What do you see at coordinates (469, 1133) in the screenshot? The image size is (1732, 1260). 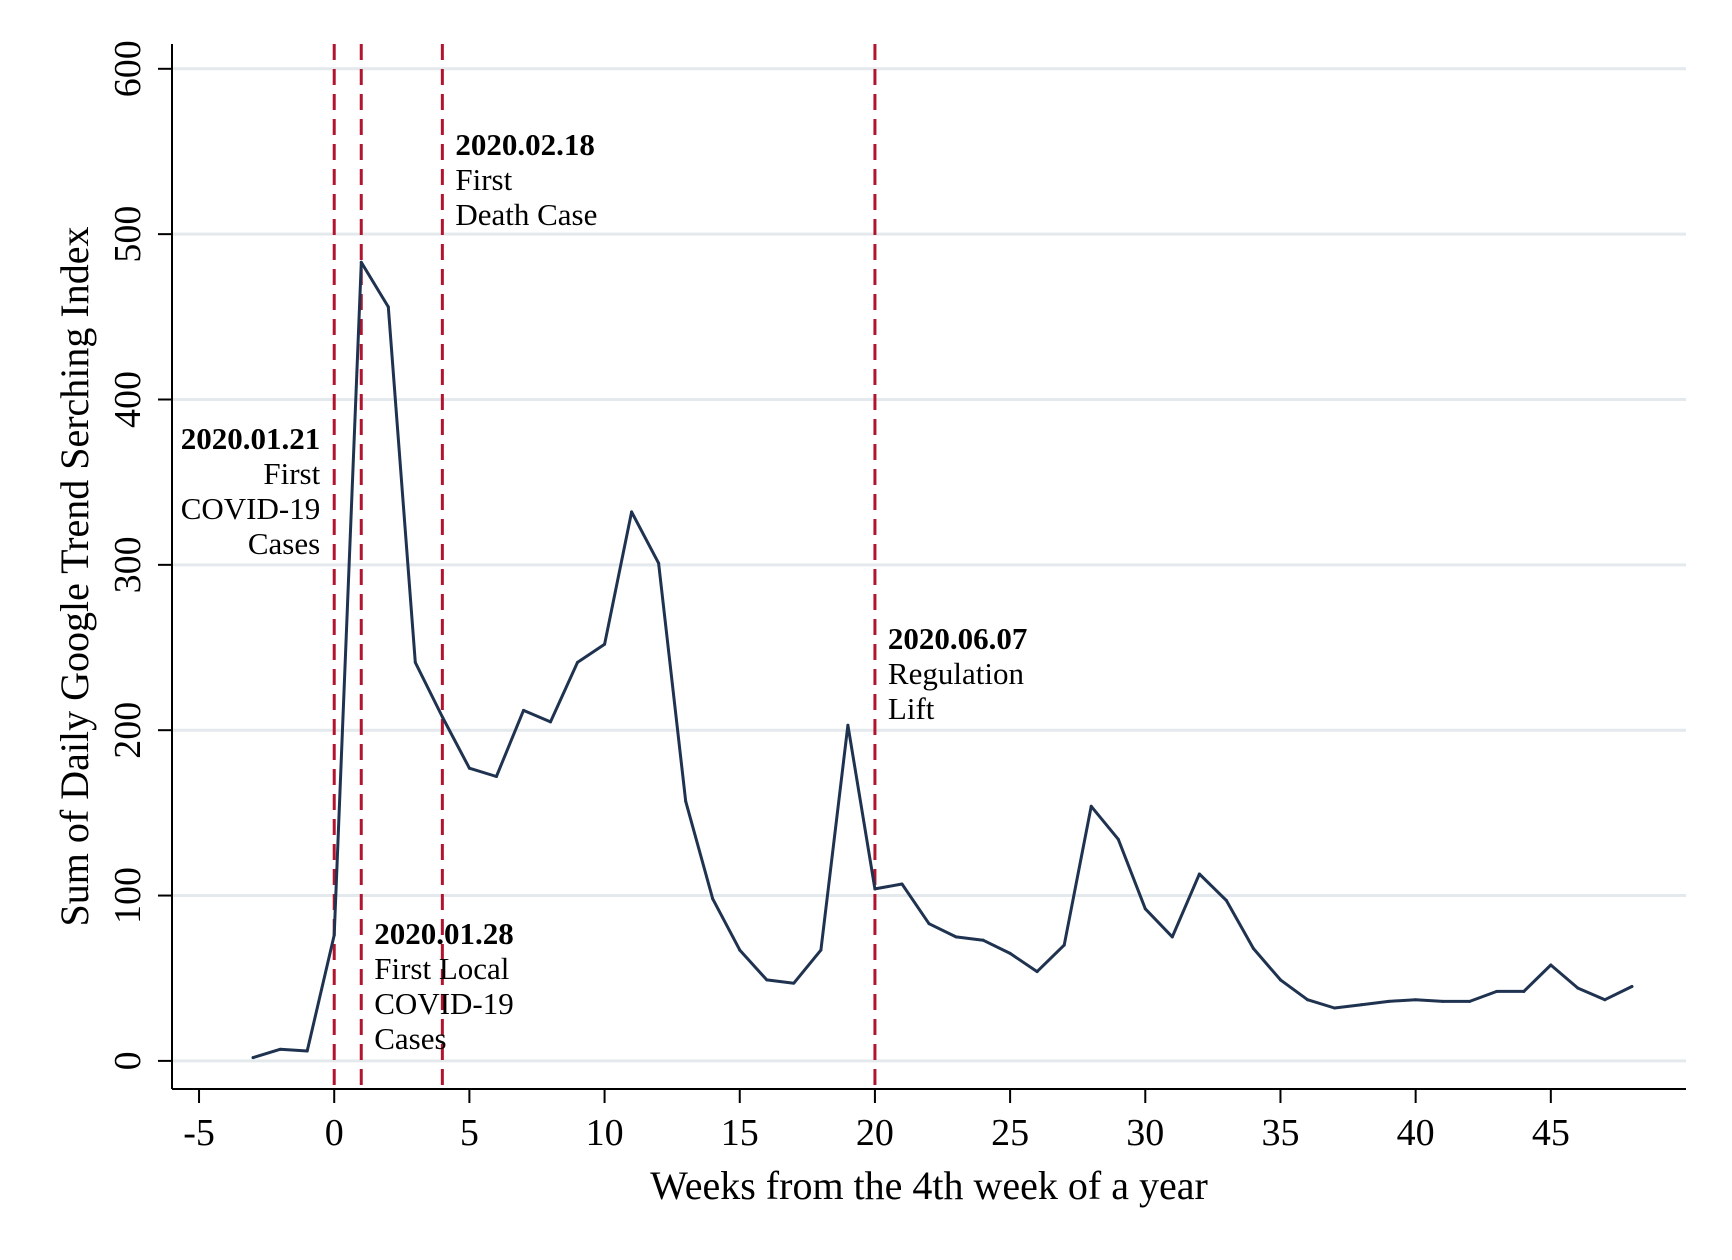 I see `x-tick-label: 5` at bounding box center [469, 1133].